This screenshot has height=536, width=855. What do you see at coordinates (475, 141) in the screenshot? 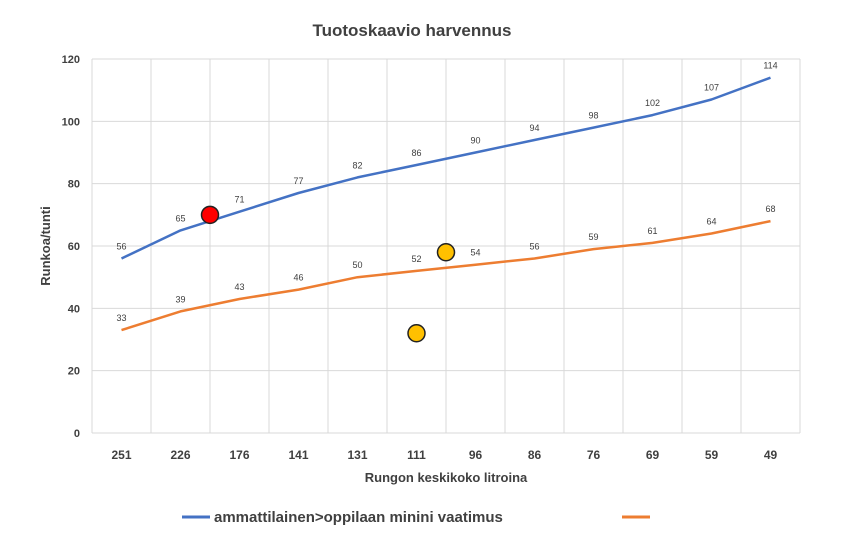
I see `data-label: 90` at bounding box center [475, 141].